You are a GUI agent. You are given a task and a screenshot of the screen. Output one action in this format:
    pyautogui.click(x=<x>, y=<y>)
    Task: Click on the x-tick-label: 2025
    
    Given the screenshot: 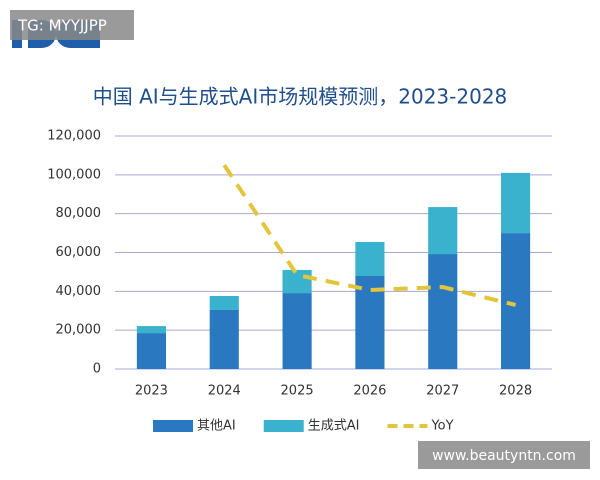 What is the action you would take?
    pyautogui.click(x=297, y=391)
    